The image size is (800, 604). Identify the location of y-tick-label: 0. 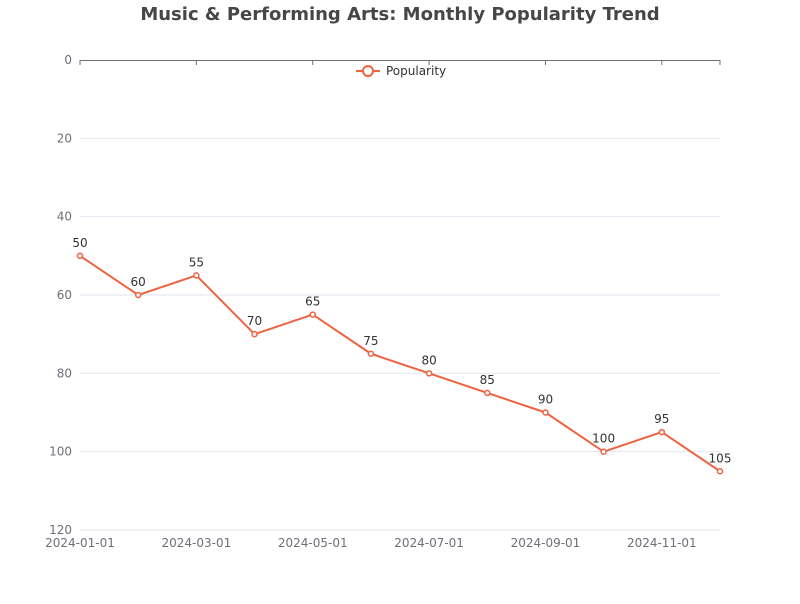
(68, 60).